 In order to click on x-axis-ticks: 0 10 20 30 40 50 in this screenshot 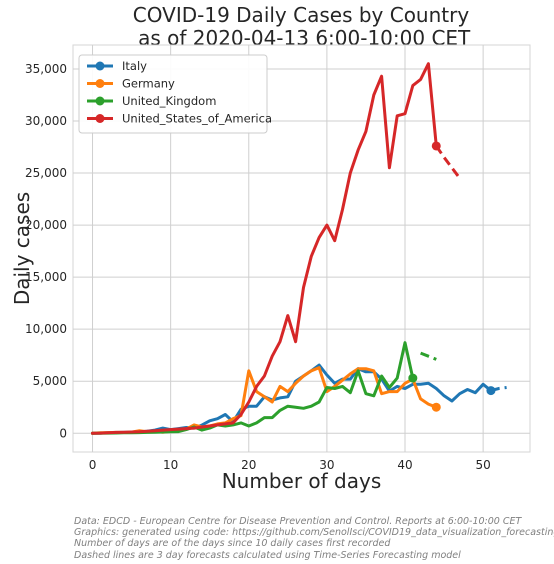, I will do `click(290, 465)`.